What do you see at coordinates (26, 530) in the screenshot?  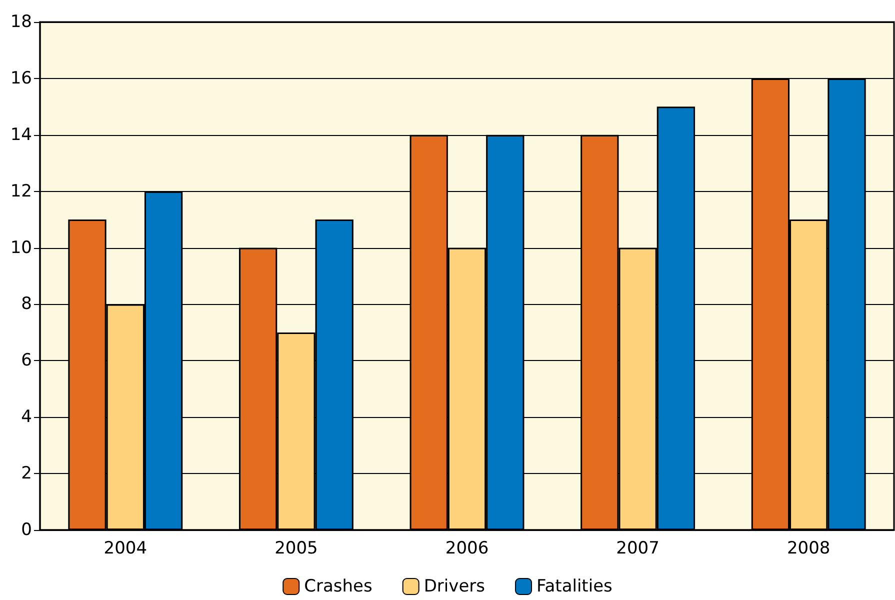 I see `y-tick-label: 0` at bounding box center [26, 530].